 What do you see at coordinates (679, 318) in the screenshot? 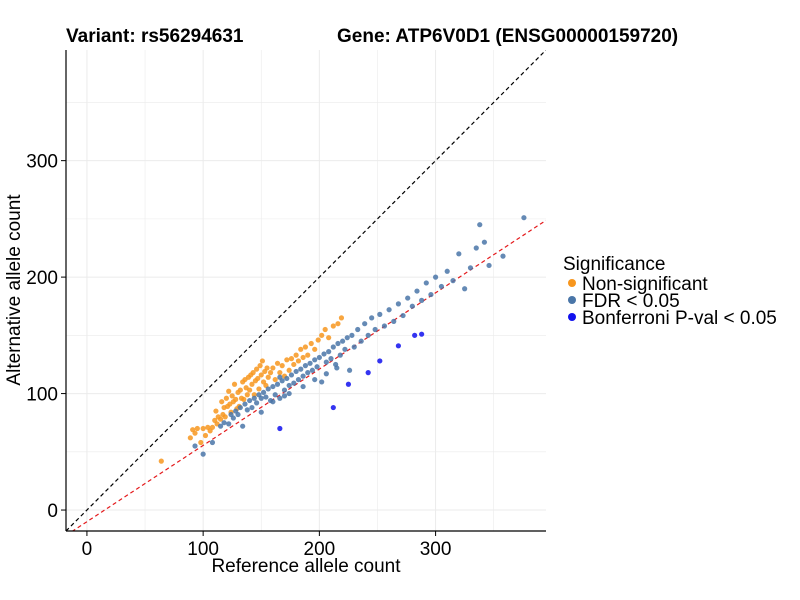
I see `legend-label-bonferroni: Bonferroni P-val < 0.05` at bounding box center [679, 318].